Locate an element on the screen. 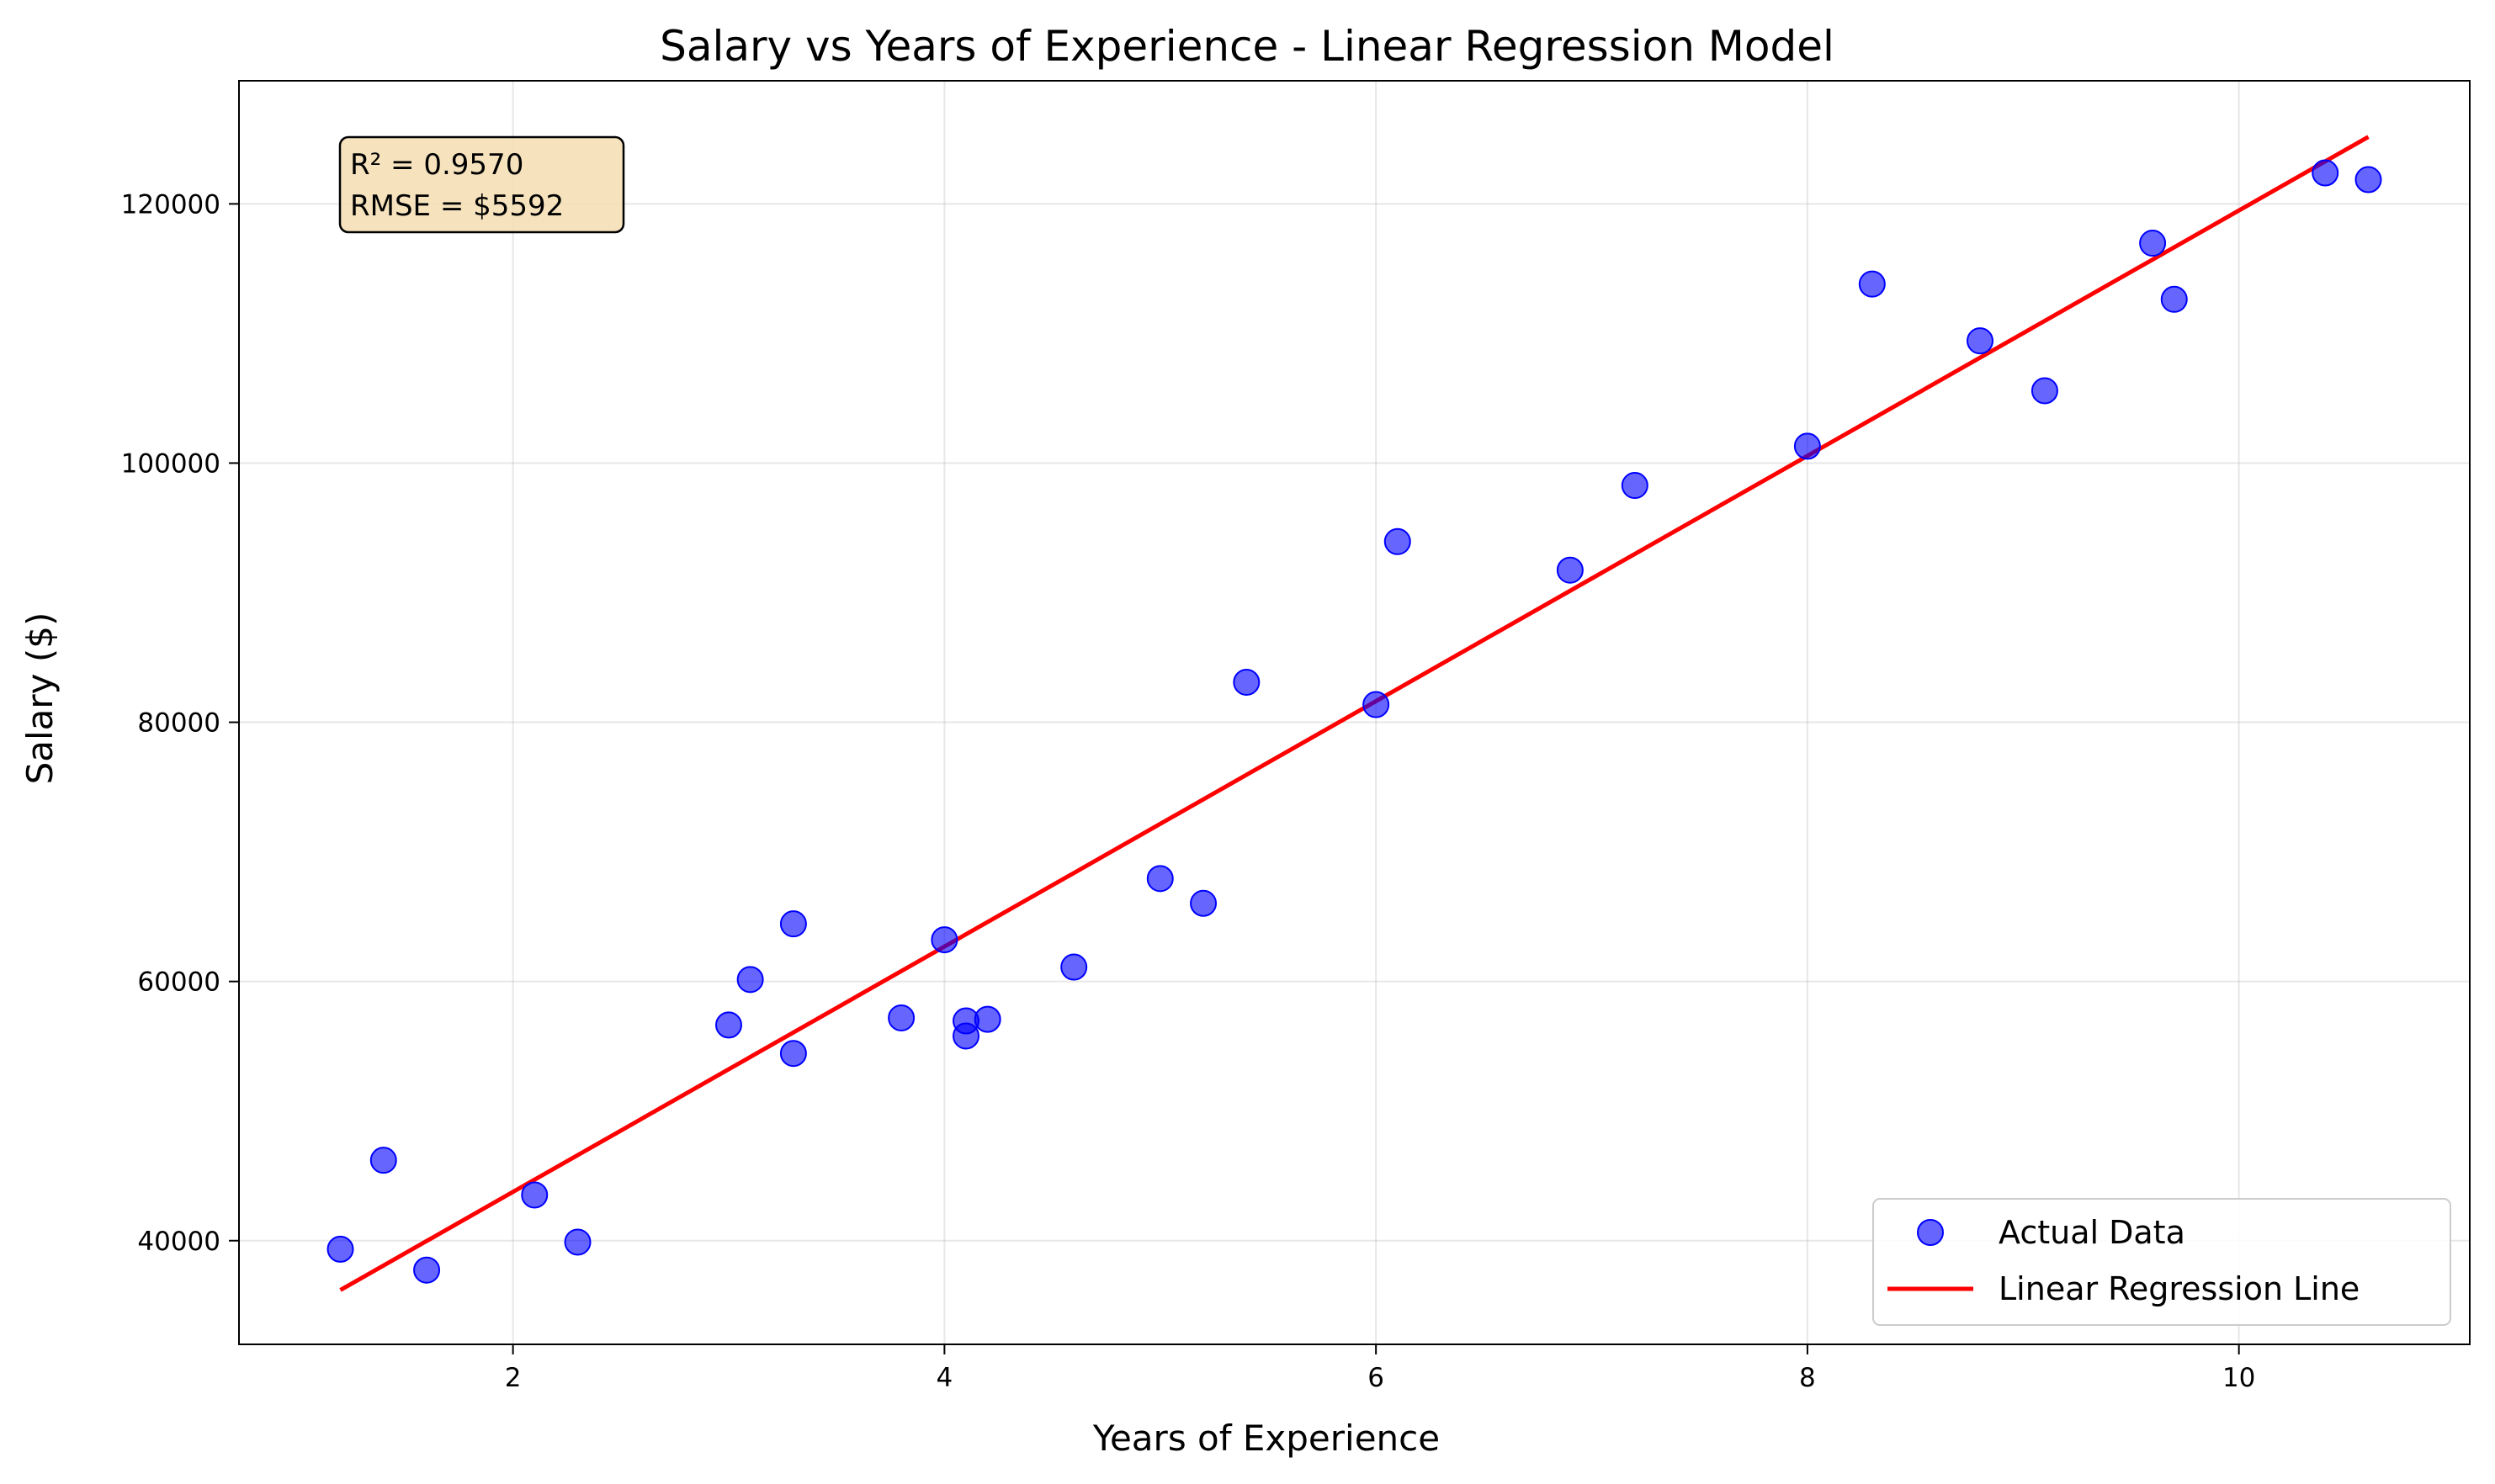 This screenshot has width=2495, height=1484. legend-marker-actual-data is located at coordinates (1930, 1232).